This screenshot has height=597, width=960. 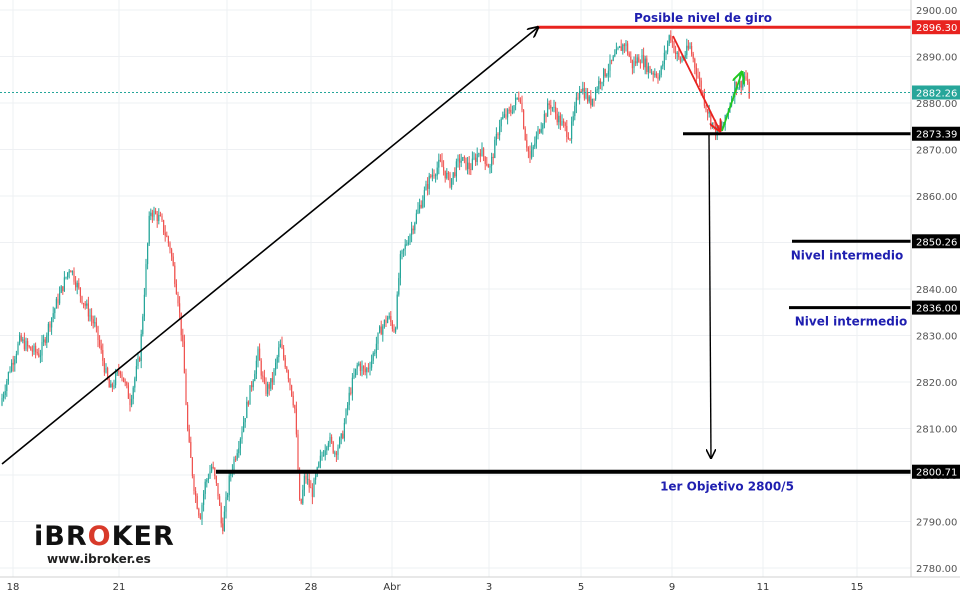 I want to click on logo-url: www.ibroker.es, so click(x=99, y=559).